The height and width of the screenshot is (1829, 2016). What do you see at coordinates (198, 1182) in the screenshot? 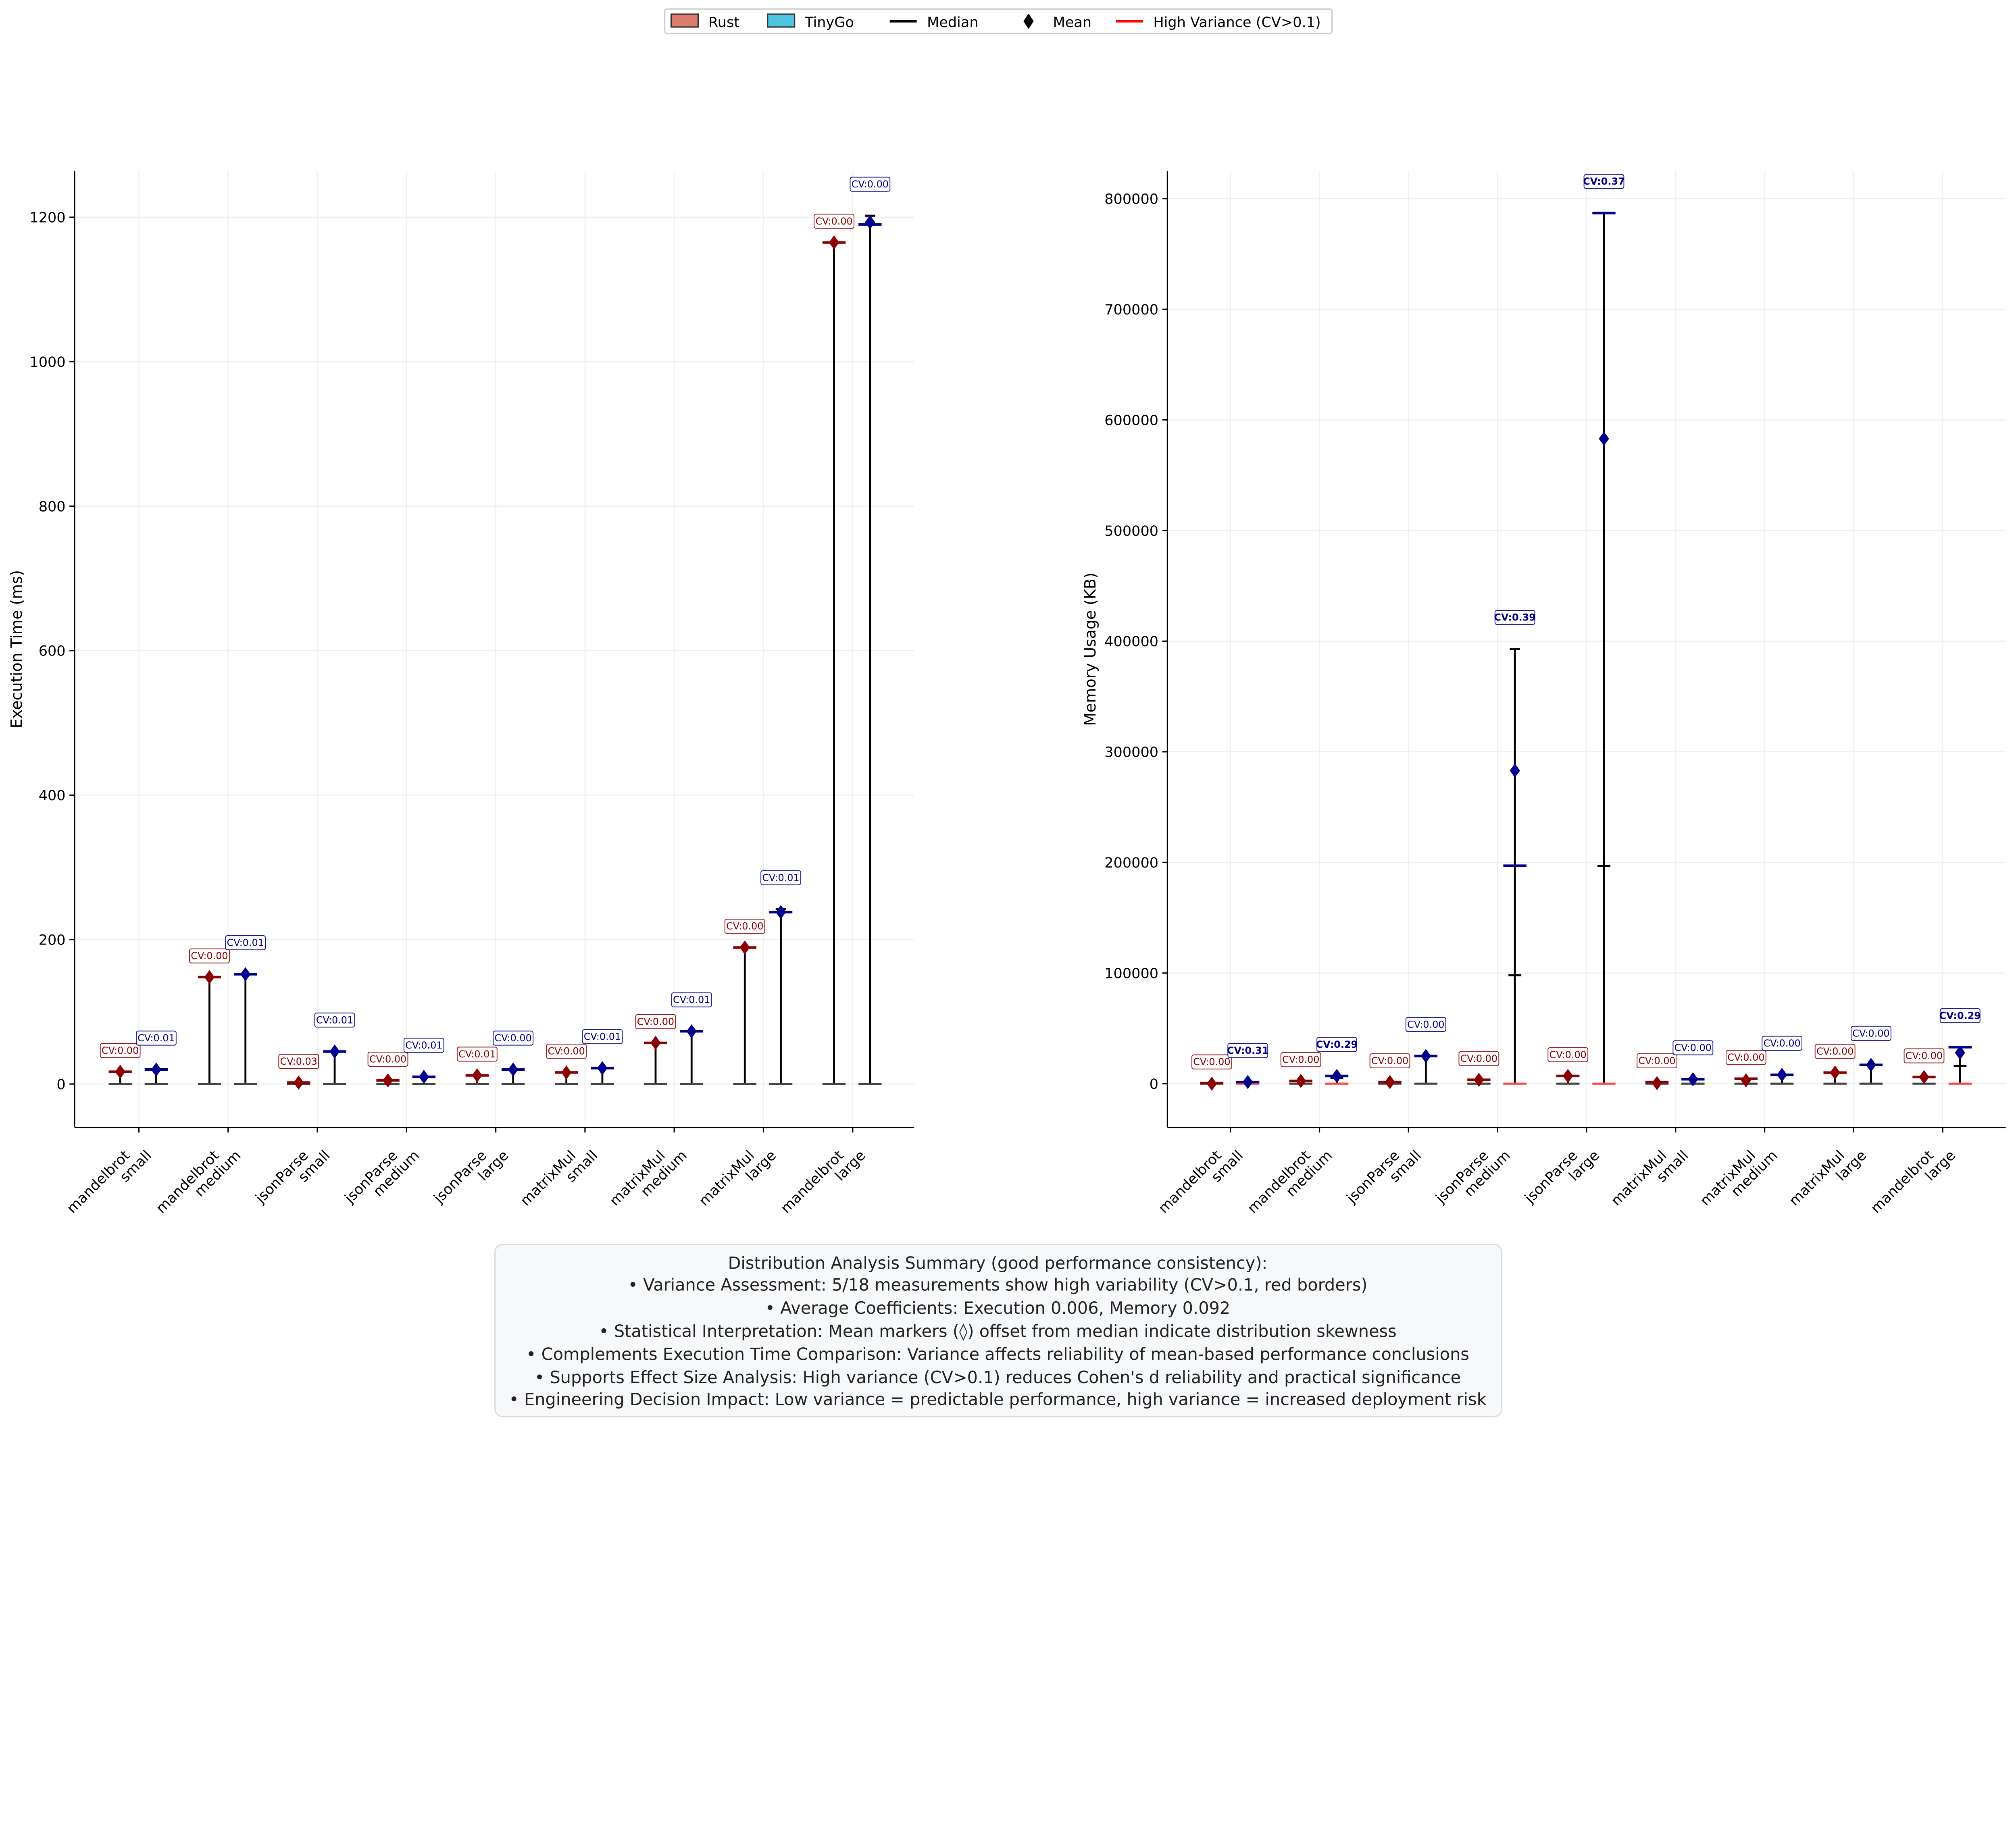
I see `x-tick-label: mandelbrotmedium` at bounding box center [198, 1182].